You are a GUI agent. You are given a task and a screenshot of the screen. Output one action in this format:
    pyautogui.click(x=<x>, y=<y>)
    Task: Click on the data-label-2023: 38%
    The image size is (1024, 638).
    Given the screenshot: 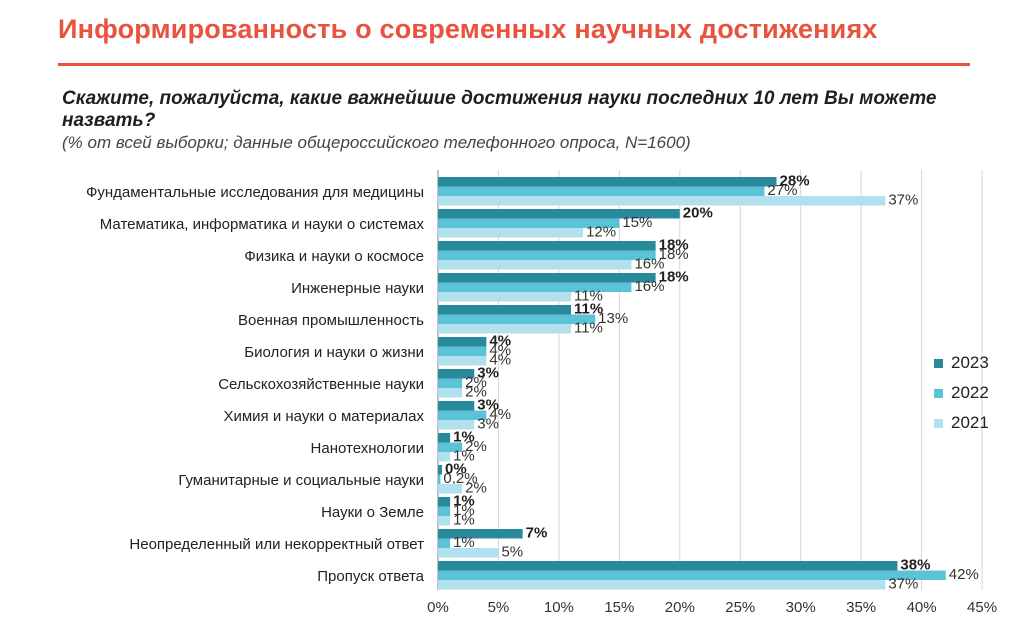 What is the action you would take?
    pyautogui.click(x=915, y=565)
    